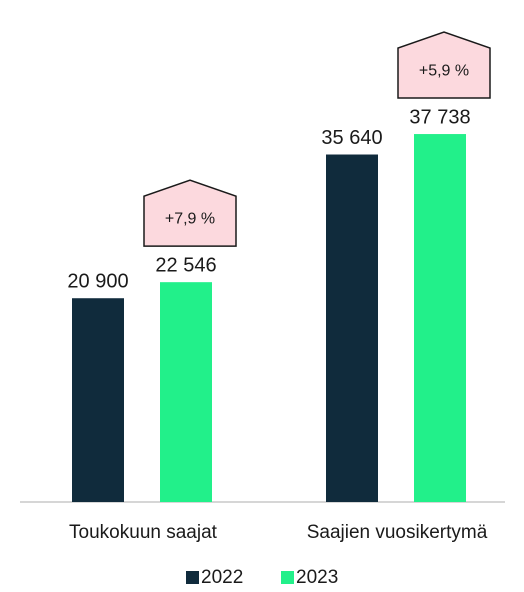  I want to click on value-label: 37 738, so click(439, 117).